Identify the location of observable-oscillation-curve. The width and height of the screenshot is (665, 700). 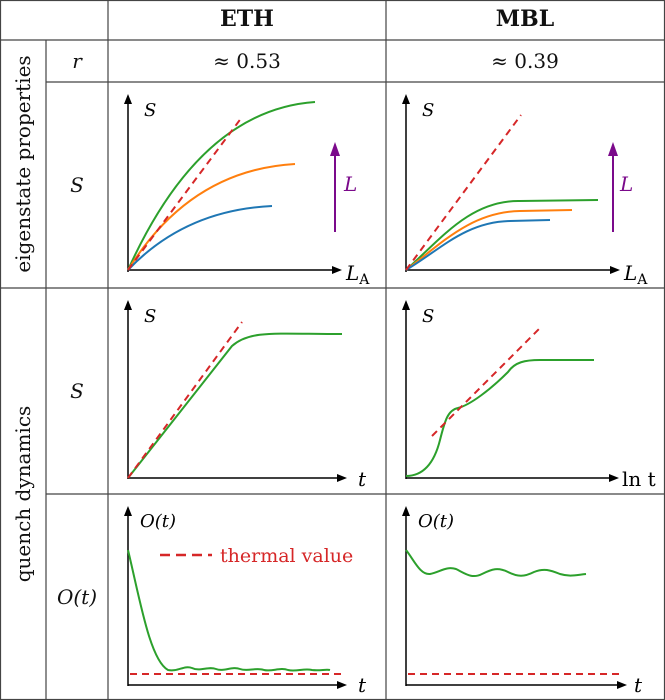
(496, 563).